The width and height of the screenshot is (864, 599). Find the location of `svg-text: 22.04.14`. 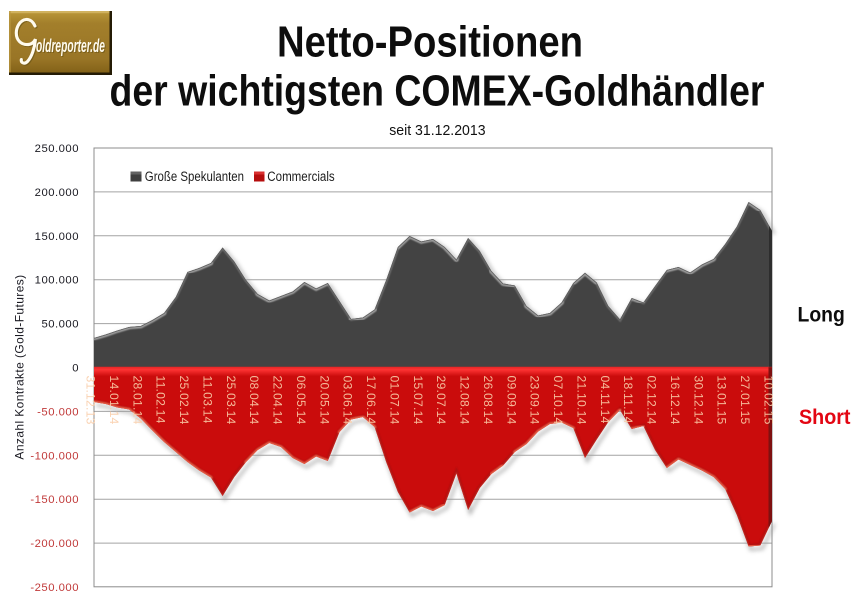

svg-text: 22.04.14 is located at coordinates (278, 400).